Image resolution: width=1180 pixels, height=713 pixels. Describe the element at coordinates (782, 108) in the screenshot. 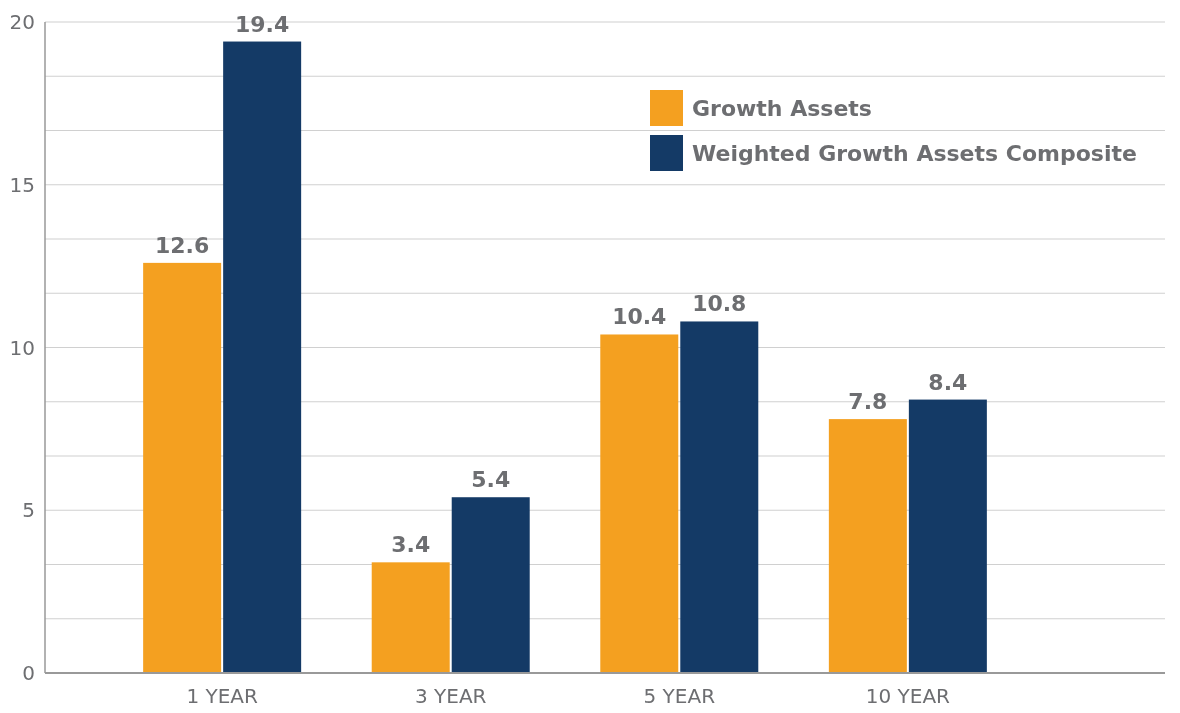

I see `legend-label: Growth Assets` at that location.